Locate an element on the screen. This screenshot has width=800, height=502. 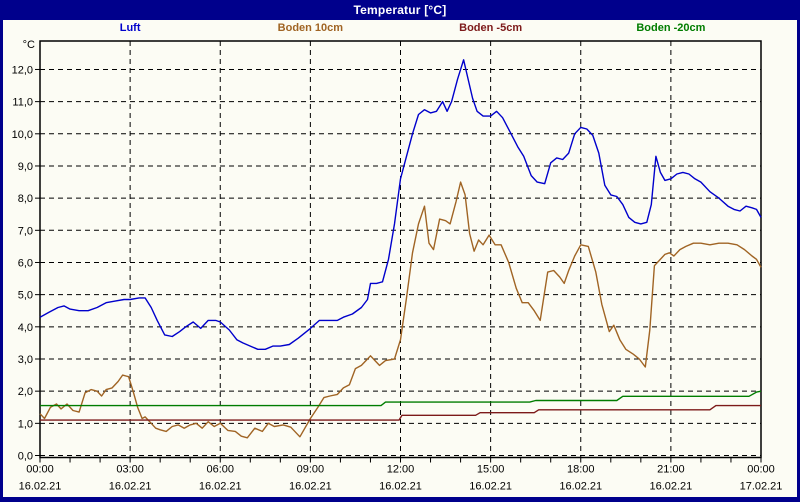
y-tick-label: 2,0 is located at coordinates (25, 392).